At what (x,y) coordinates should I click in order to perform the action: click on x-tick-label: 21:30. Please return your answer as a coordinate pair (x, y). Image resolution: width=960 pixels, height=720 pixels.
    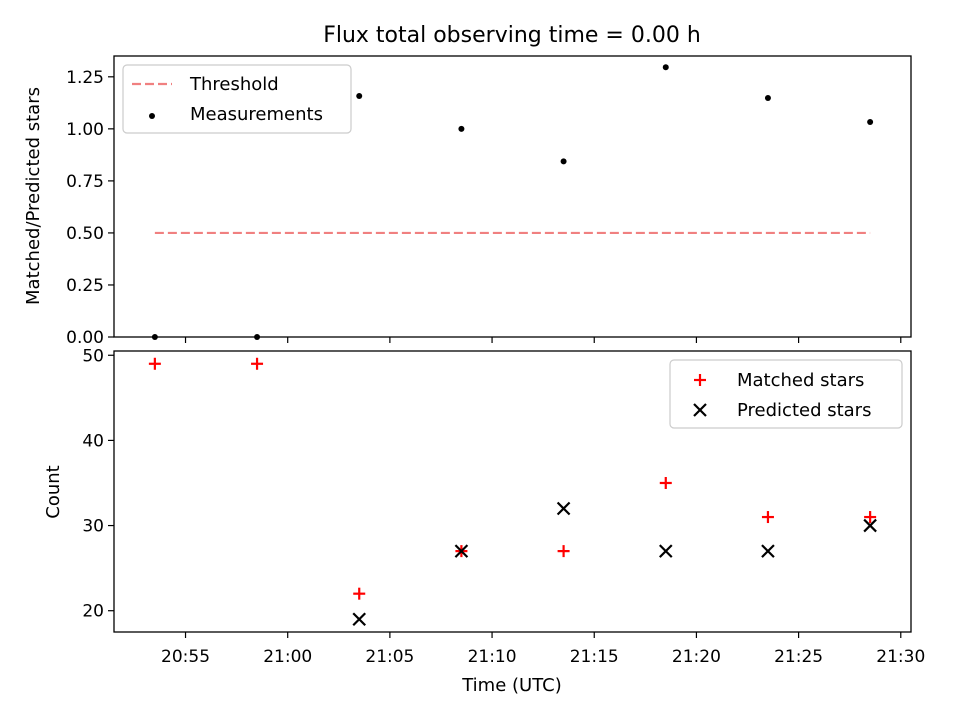
    Looking at the image, I should click on (900, 657).